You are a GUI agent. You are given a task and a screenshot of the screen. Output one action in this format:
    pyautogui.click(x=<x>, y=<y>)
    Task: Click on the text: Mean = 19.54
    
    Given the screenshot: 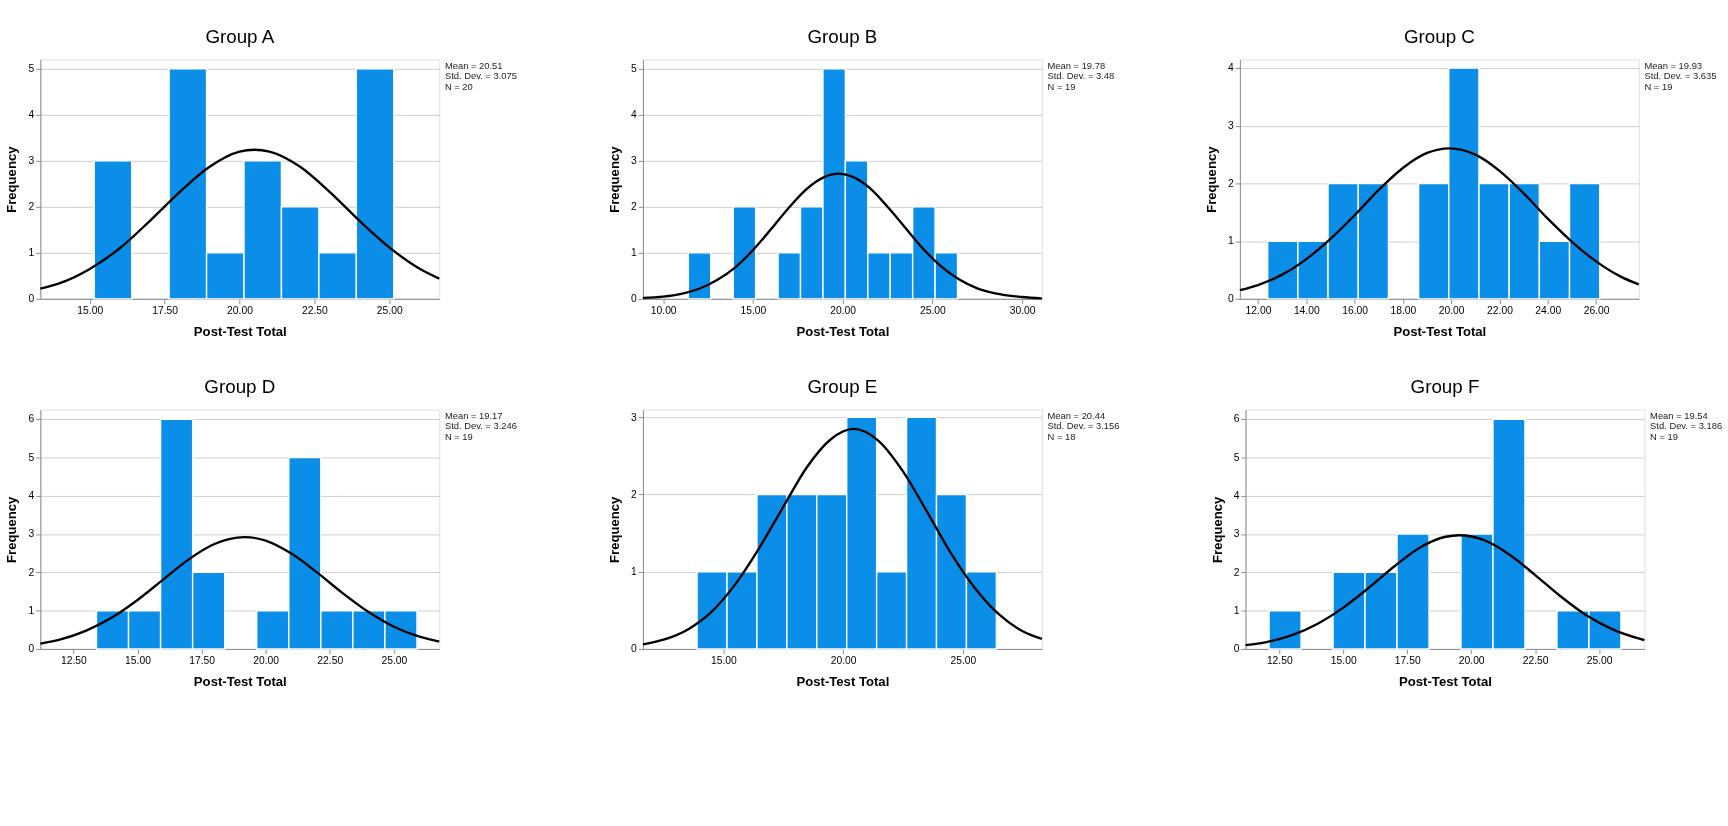 What is the action you would take?
    pyautogui.click(x=1679, y=416)
    